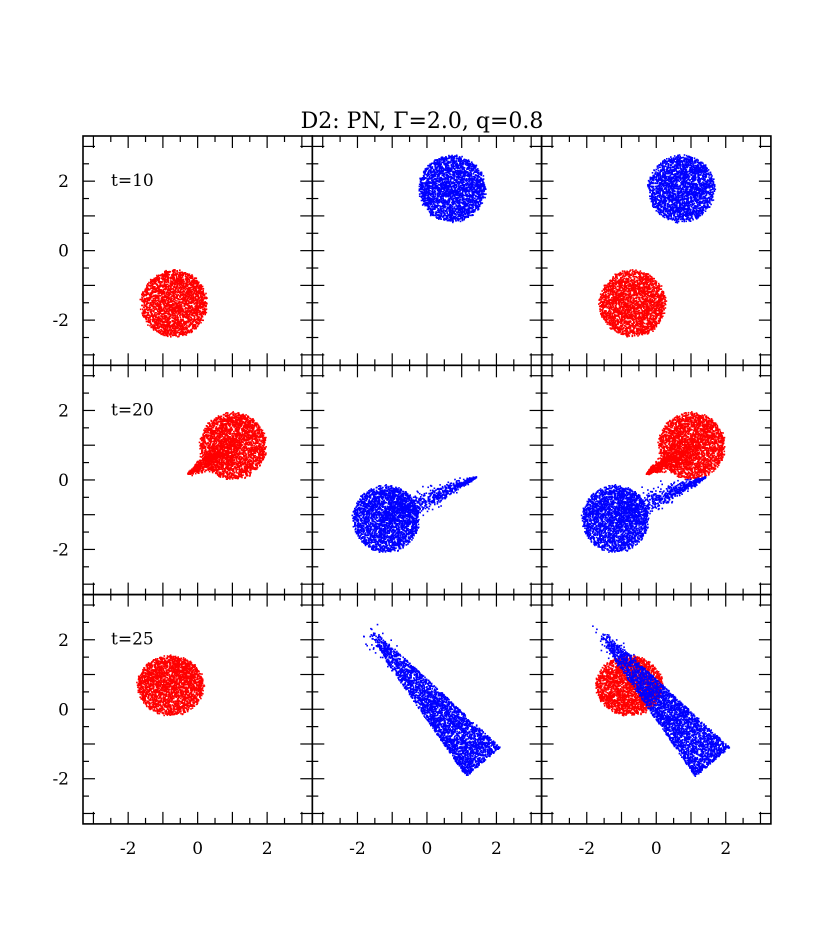 This screenshot has height=934, width=830. What do you see at coordinates (183, 251) in the screenshot?
I see `panel-r1-c1: -202 t=10` at bounding box center [183, 251].